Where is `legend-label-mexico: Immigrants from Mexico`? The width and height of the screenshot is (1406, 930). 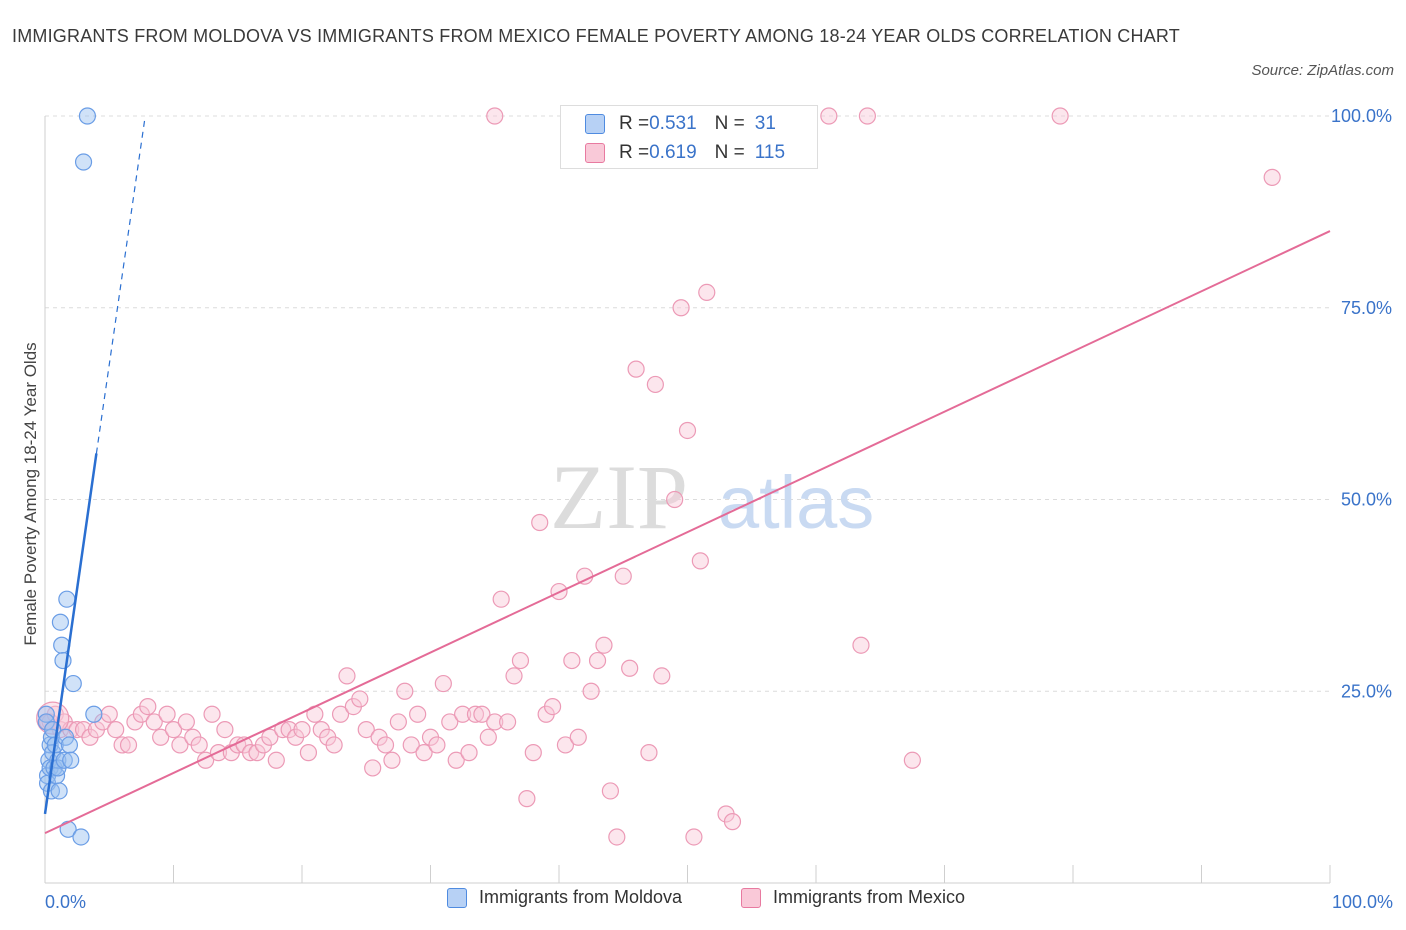
legend-label-mexico: Immigrants from Mexico is located at coordinates (869, 897).